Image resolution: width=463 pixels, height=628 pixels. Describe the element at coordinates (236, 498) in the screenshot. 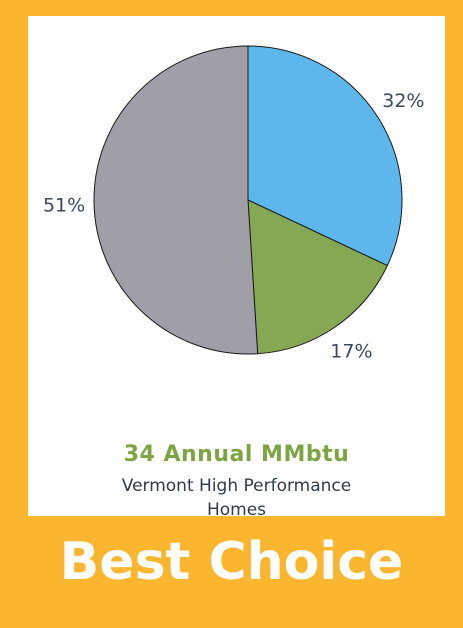

I see `chart-subtitle: Vermont High Performance Homes` at that location.